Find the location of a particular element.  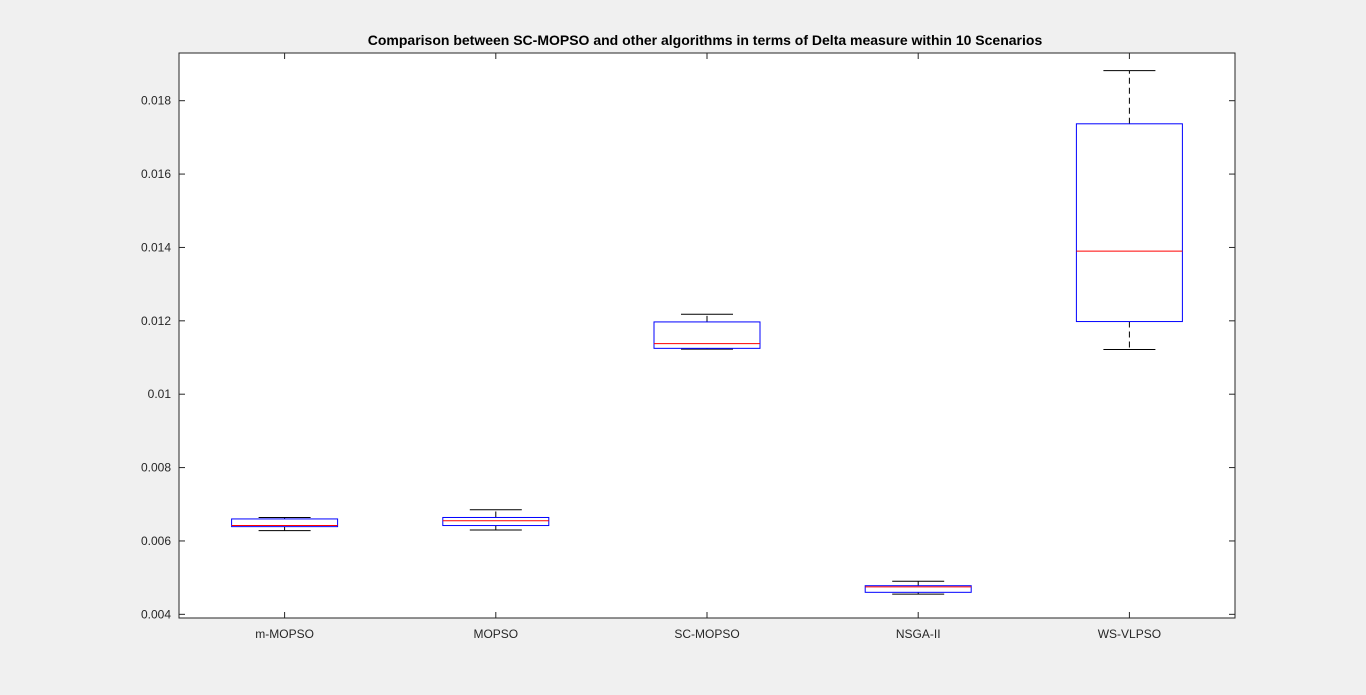

x-tick-label: MOPSO is located at coordinates (495, 634).